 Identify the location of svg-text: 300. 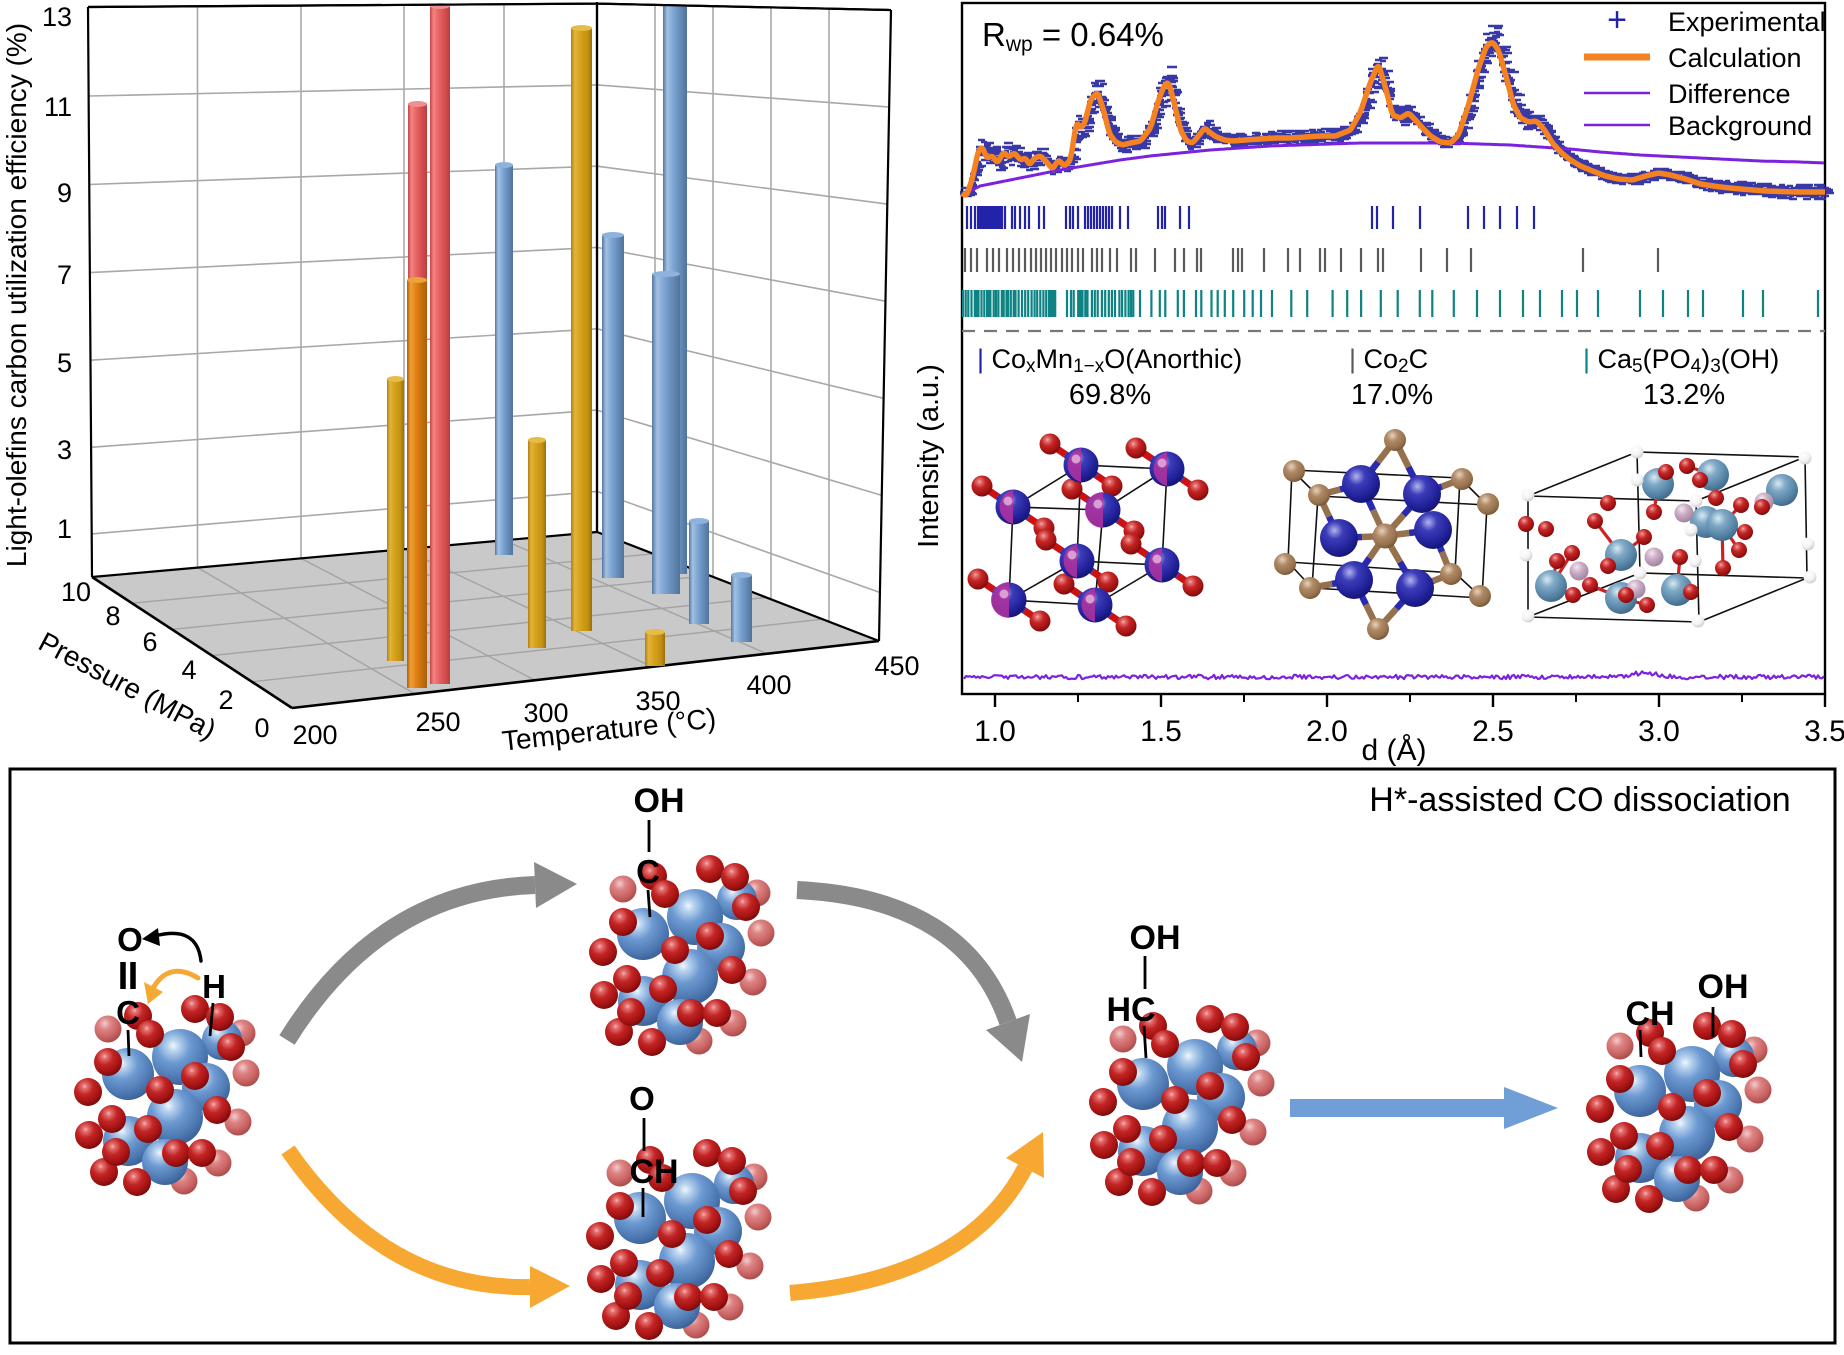
(545, 713).